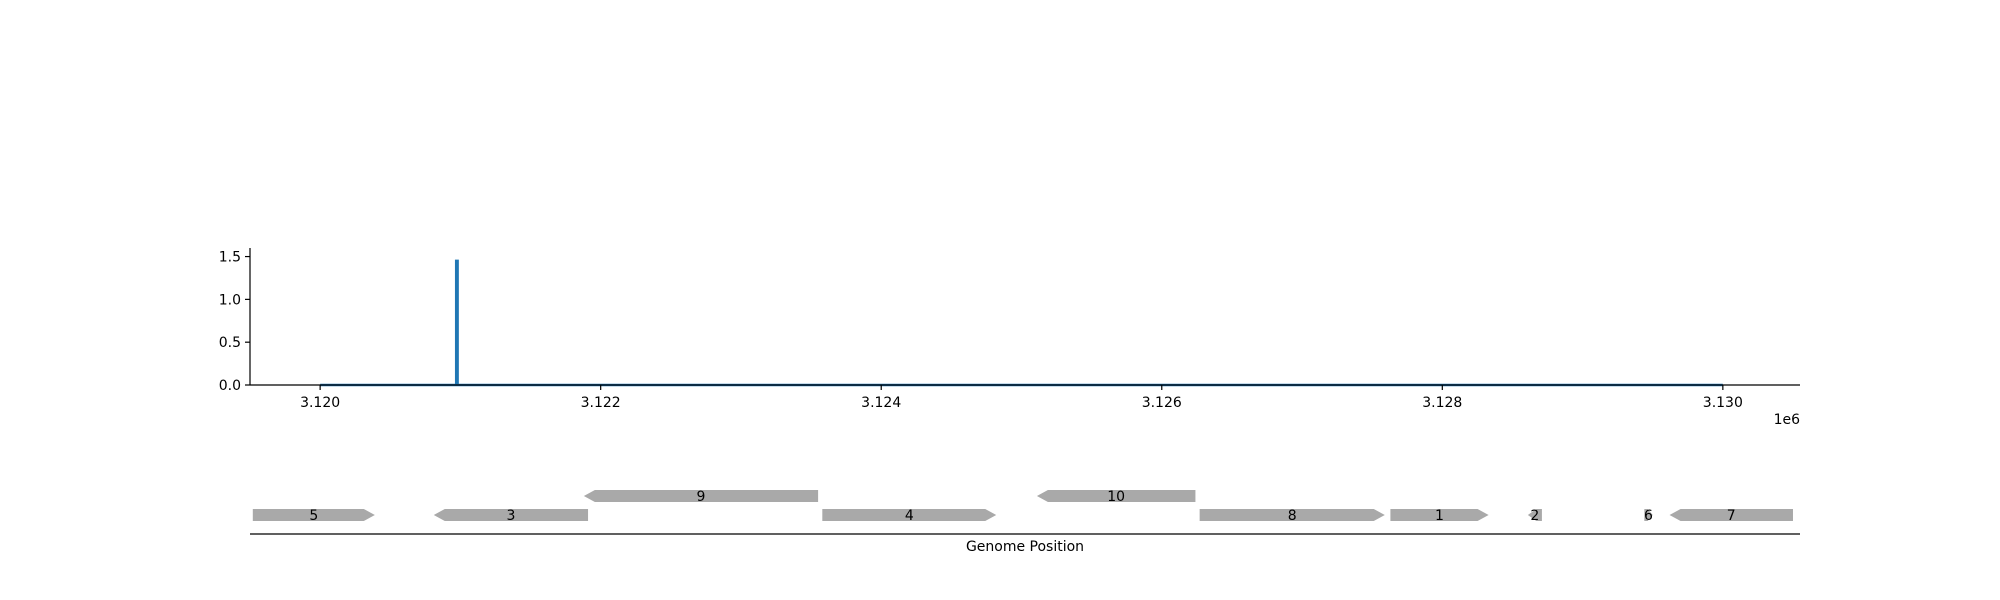 Image resolution: width=2000 pixels, height=600 pixels. I want to click on gene-label-9: 9, so click(701, 497).